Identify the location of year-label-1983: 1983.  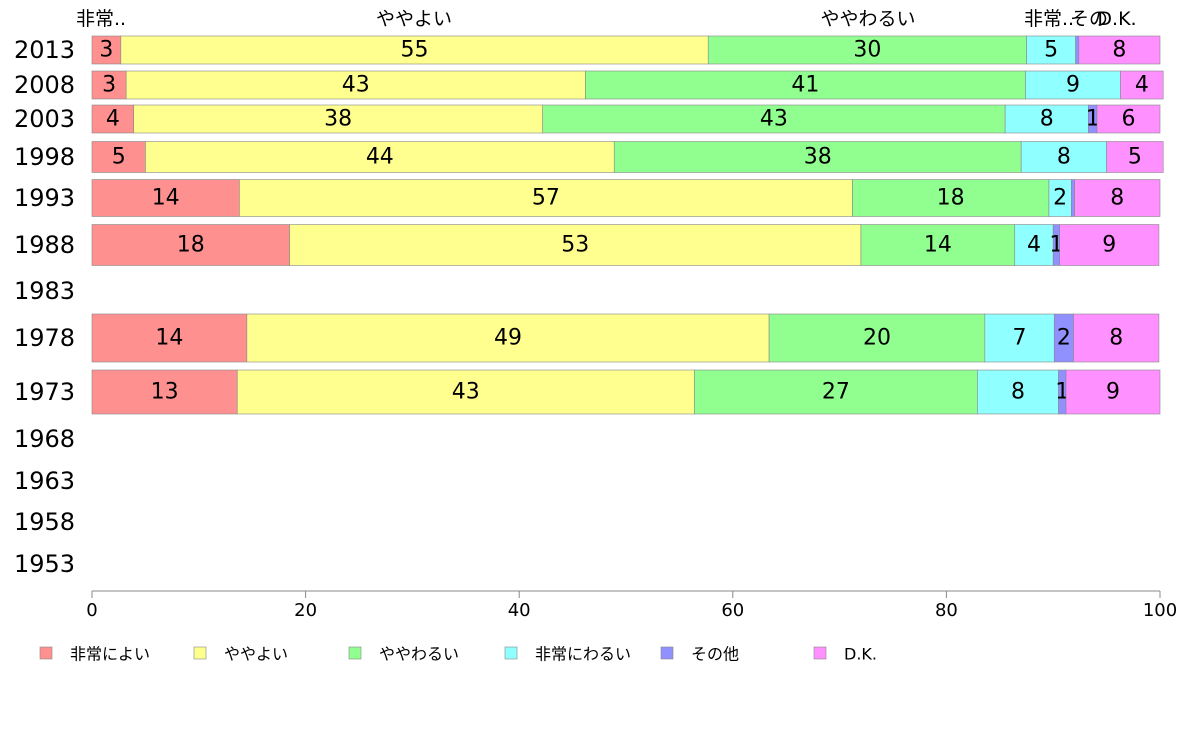
(44, 291).